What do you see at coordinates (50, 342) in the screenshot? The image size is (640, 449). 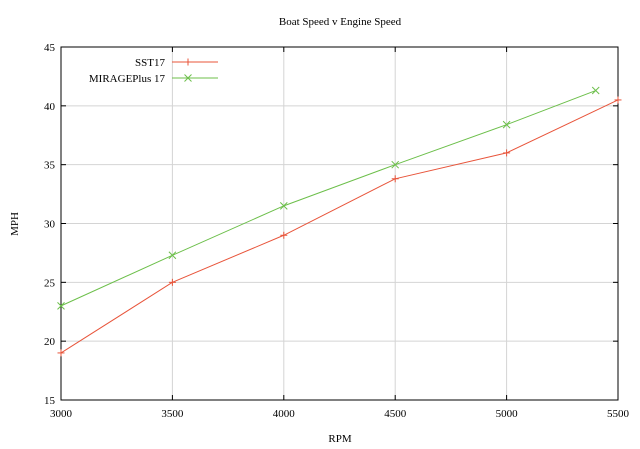 I see `y-tick-label: 20` at bounding box center [50, 342].